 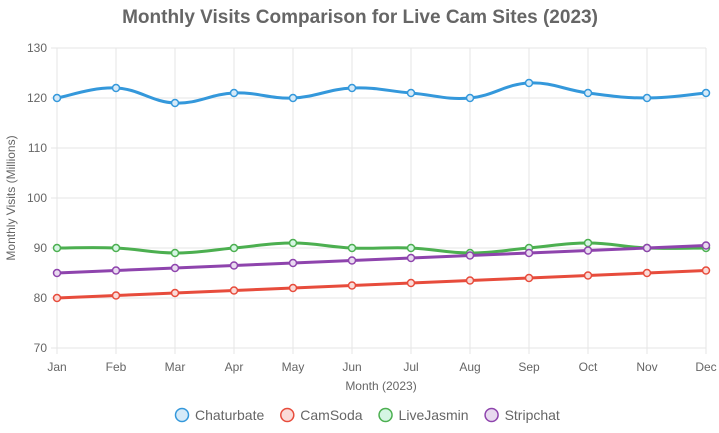 What do you see at coordinates (293, 367) in the screenshot?
I see `x-tick-label: May` at bounding box center [293, 367].